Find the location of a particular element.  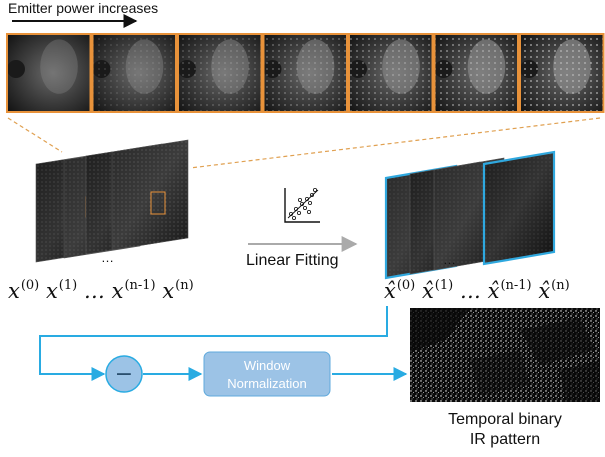

input-label-n: x(n) is located at coordinates (178, 290).